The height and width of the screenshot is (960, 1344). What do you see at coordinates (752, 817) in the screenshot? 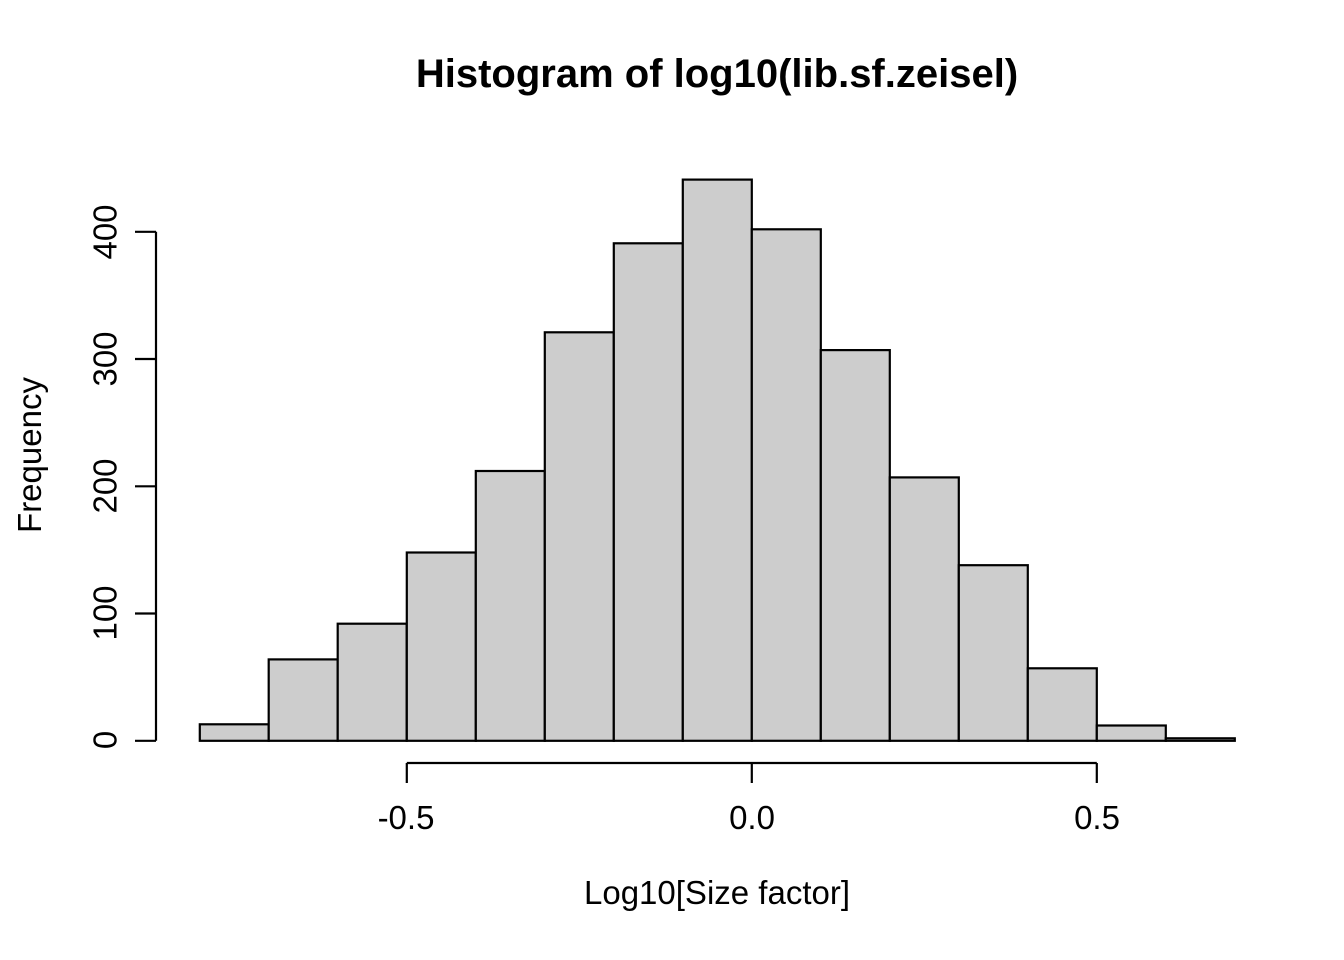
I see `x-tick-label-0-0: 0.0` at bounding box center [752, 817].